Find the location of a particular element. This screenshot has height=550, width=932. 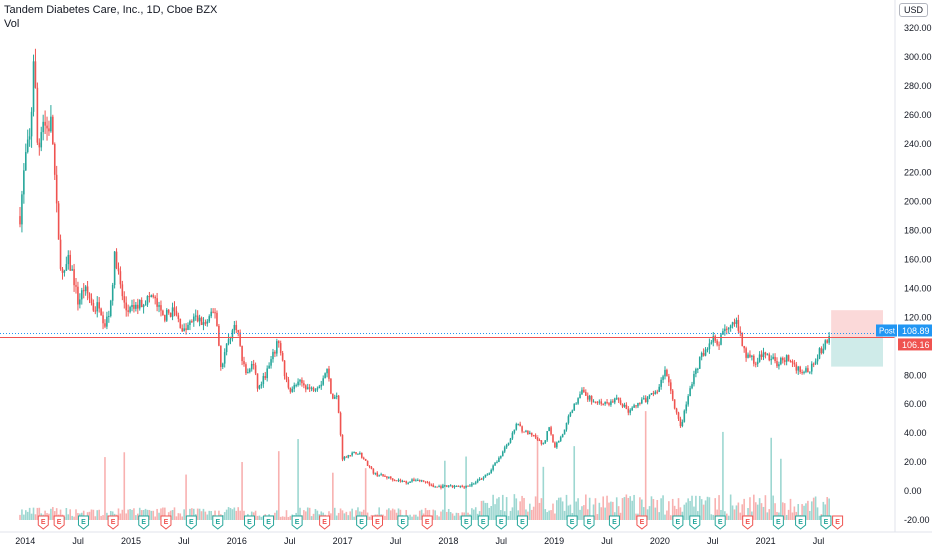

post-tag-bg is located at coordinates (886, 330).